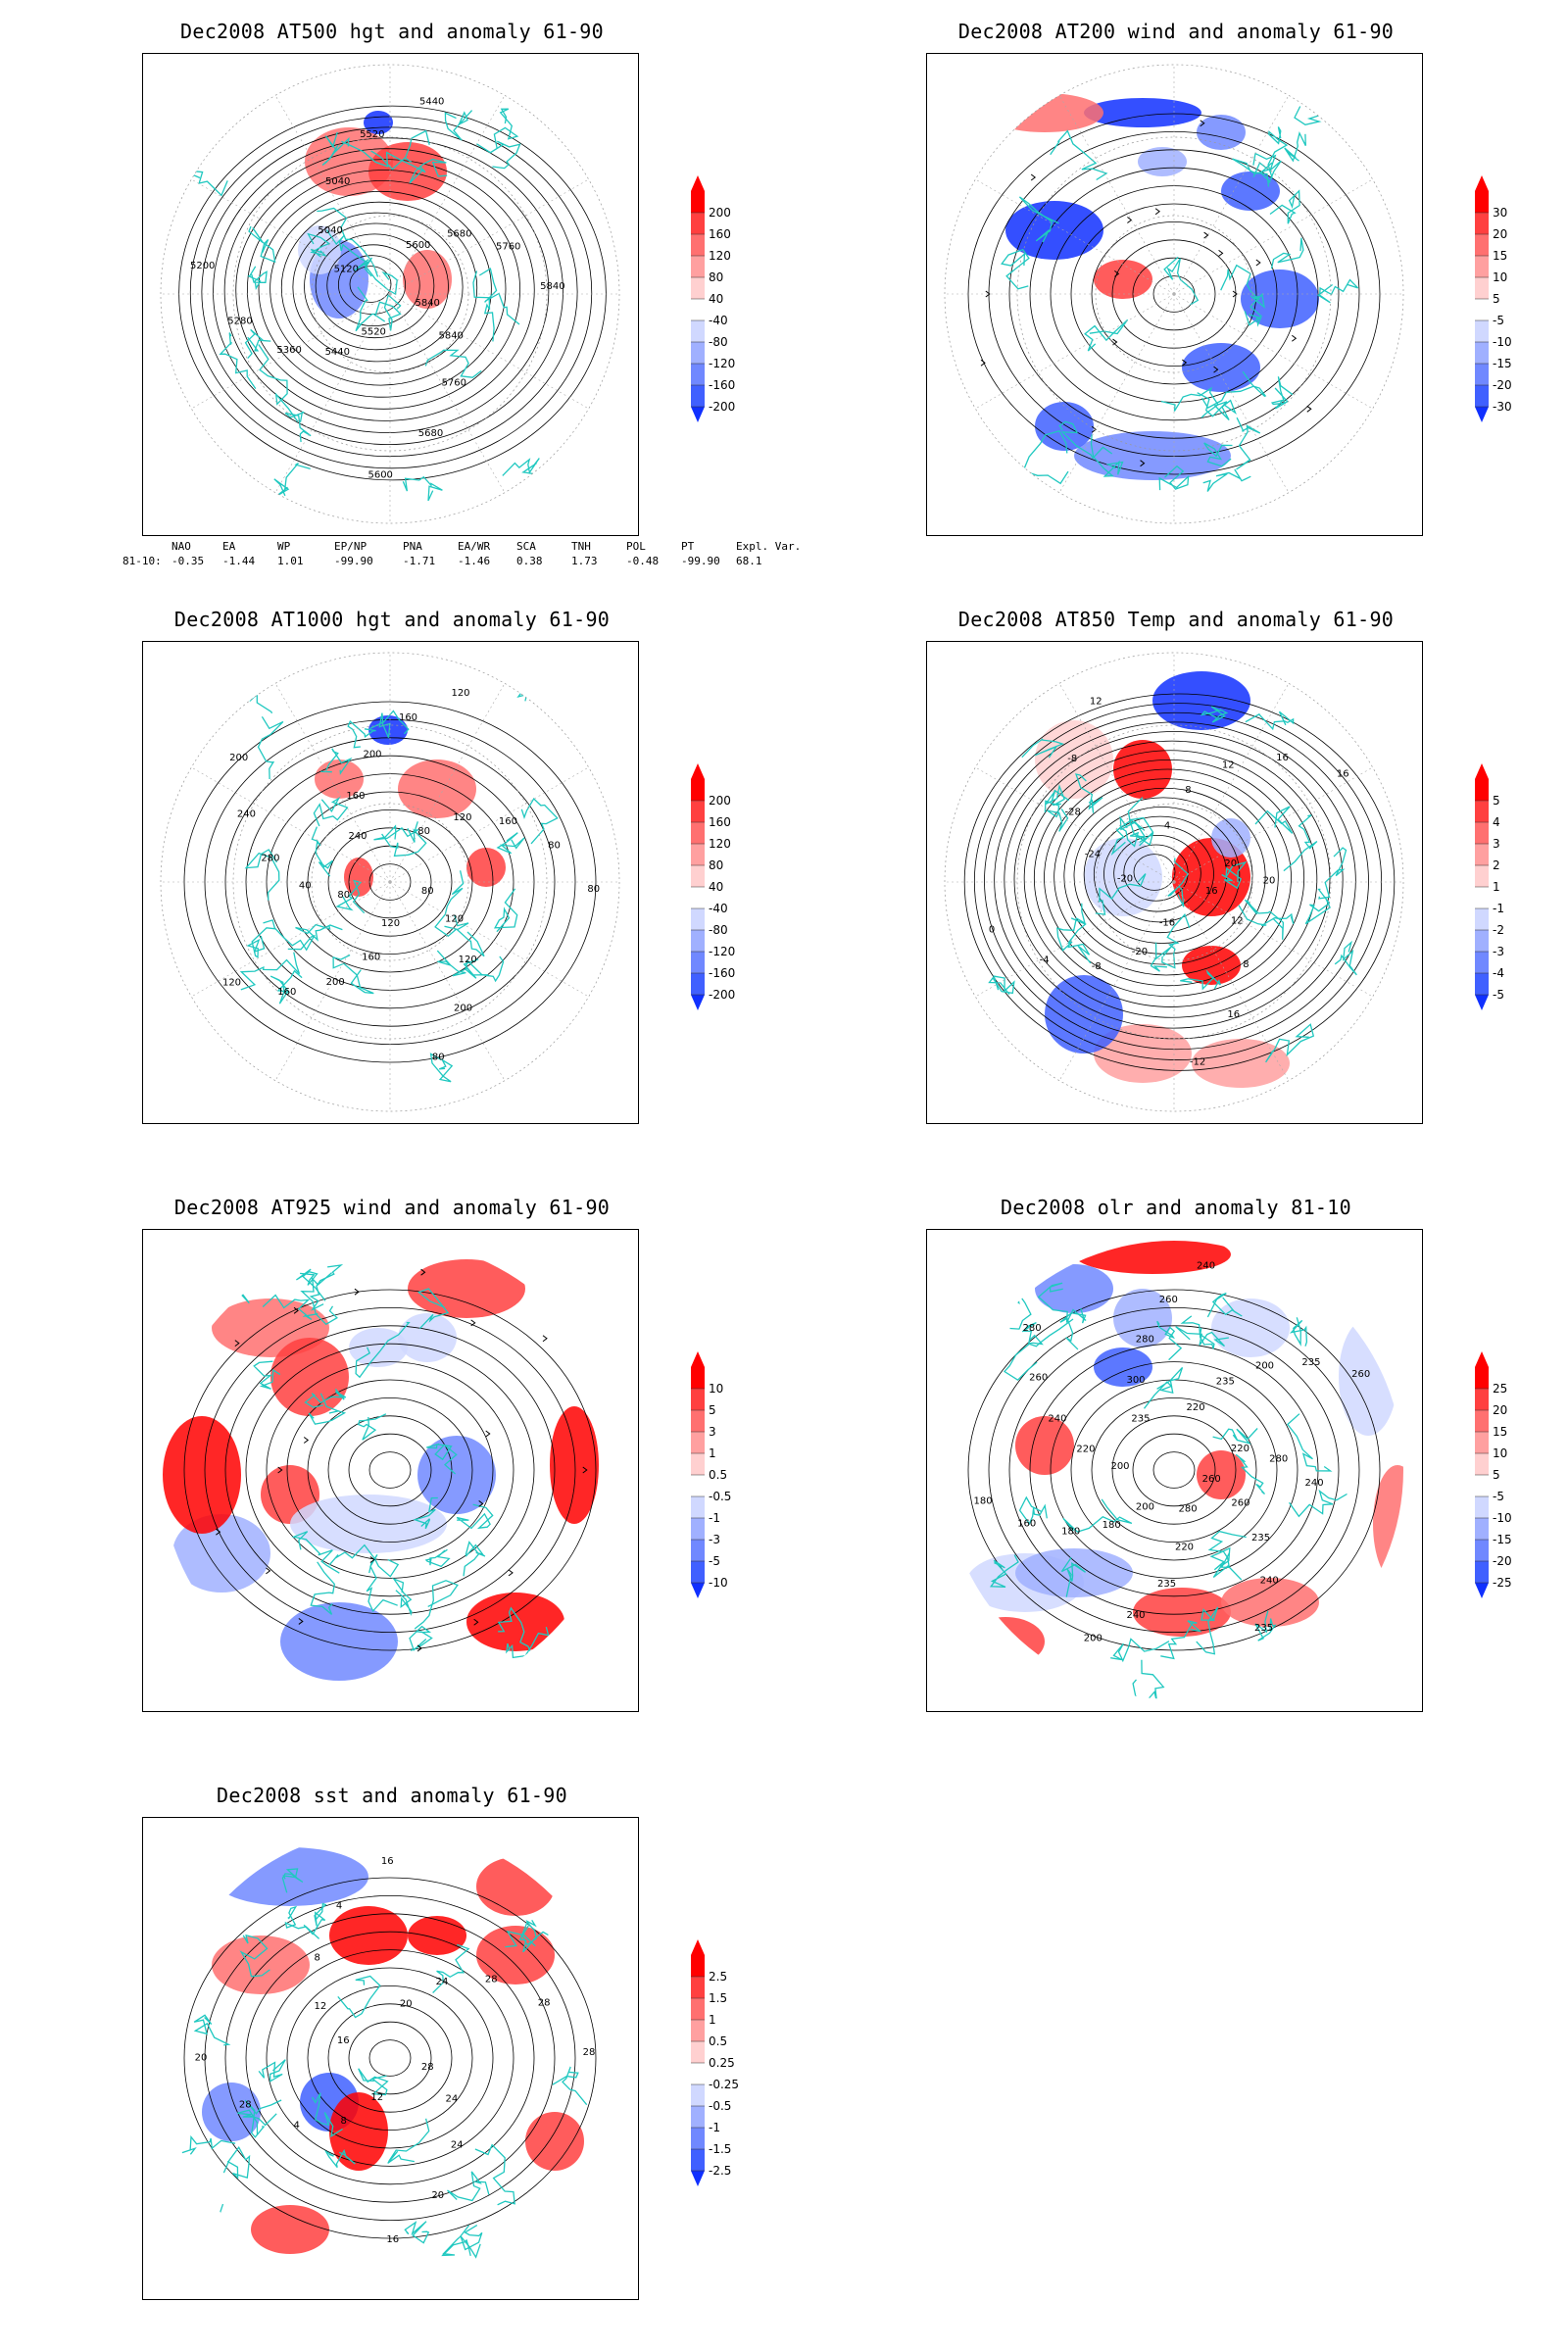 The image size is (1568, 2352). I want to click on colorbar: 200 160 120 80 40 -40 -80 -120 -160 -200, so click(720, 904).